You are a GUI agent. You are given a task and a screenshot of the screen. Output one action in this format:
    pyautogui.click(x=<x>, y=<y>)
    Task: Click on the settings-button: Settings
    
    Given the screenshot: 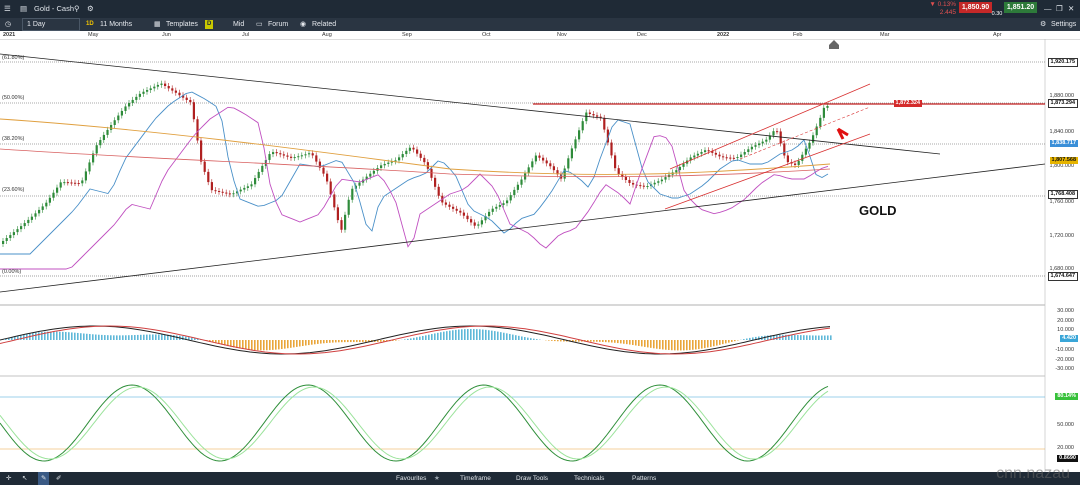 What is the action you would take?
    pyautogui.click(x=1064, y=24)
    